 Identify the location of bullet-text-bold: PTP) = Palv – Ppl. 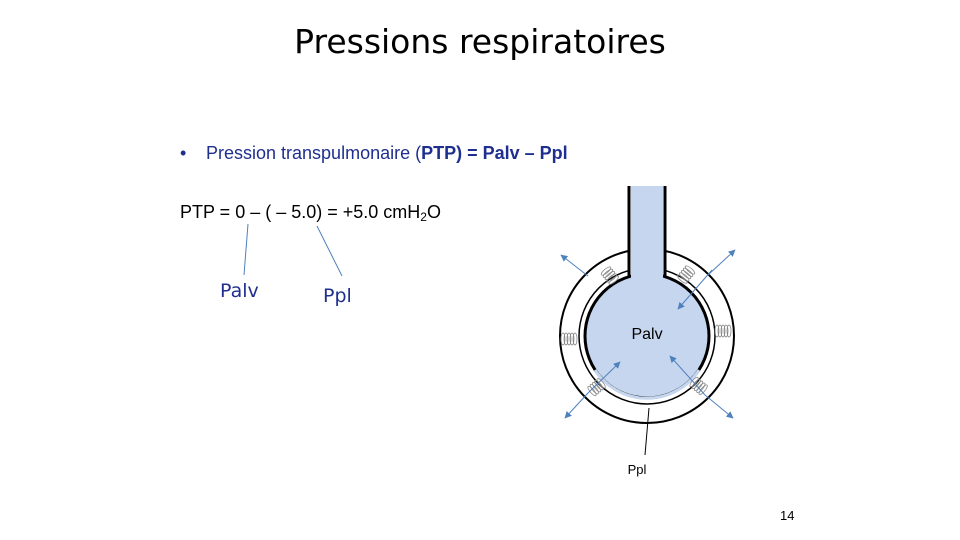
(494, 153).